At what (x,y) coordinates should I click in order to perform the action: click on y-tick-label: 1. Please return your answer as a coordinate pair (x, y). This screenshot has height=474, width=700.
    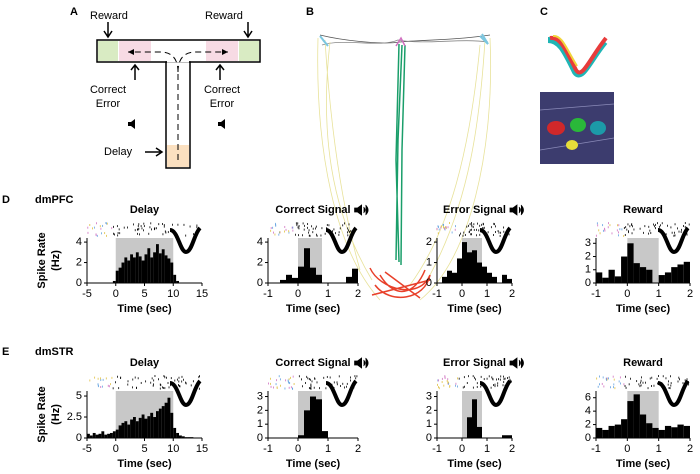
    Looking at the image, I should click on (260, 424).